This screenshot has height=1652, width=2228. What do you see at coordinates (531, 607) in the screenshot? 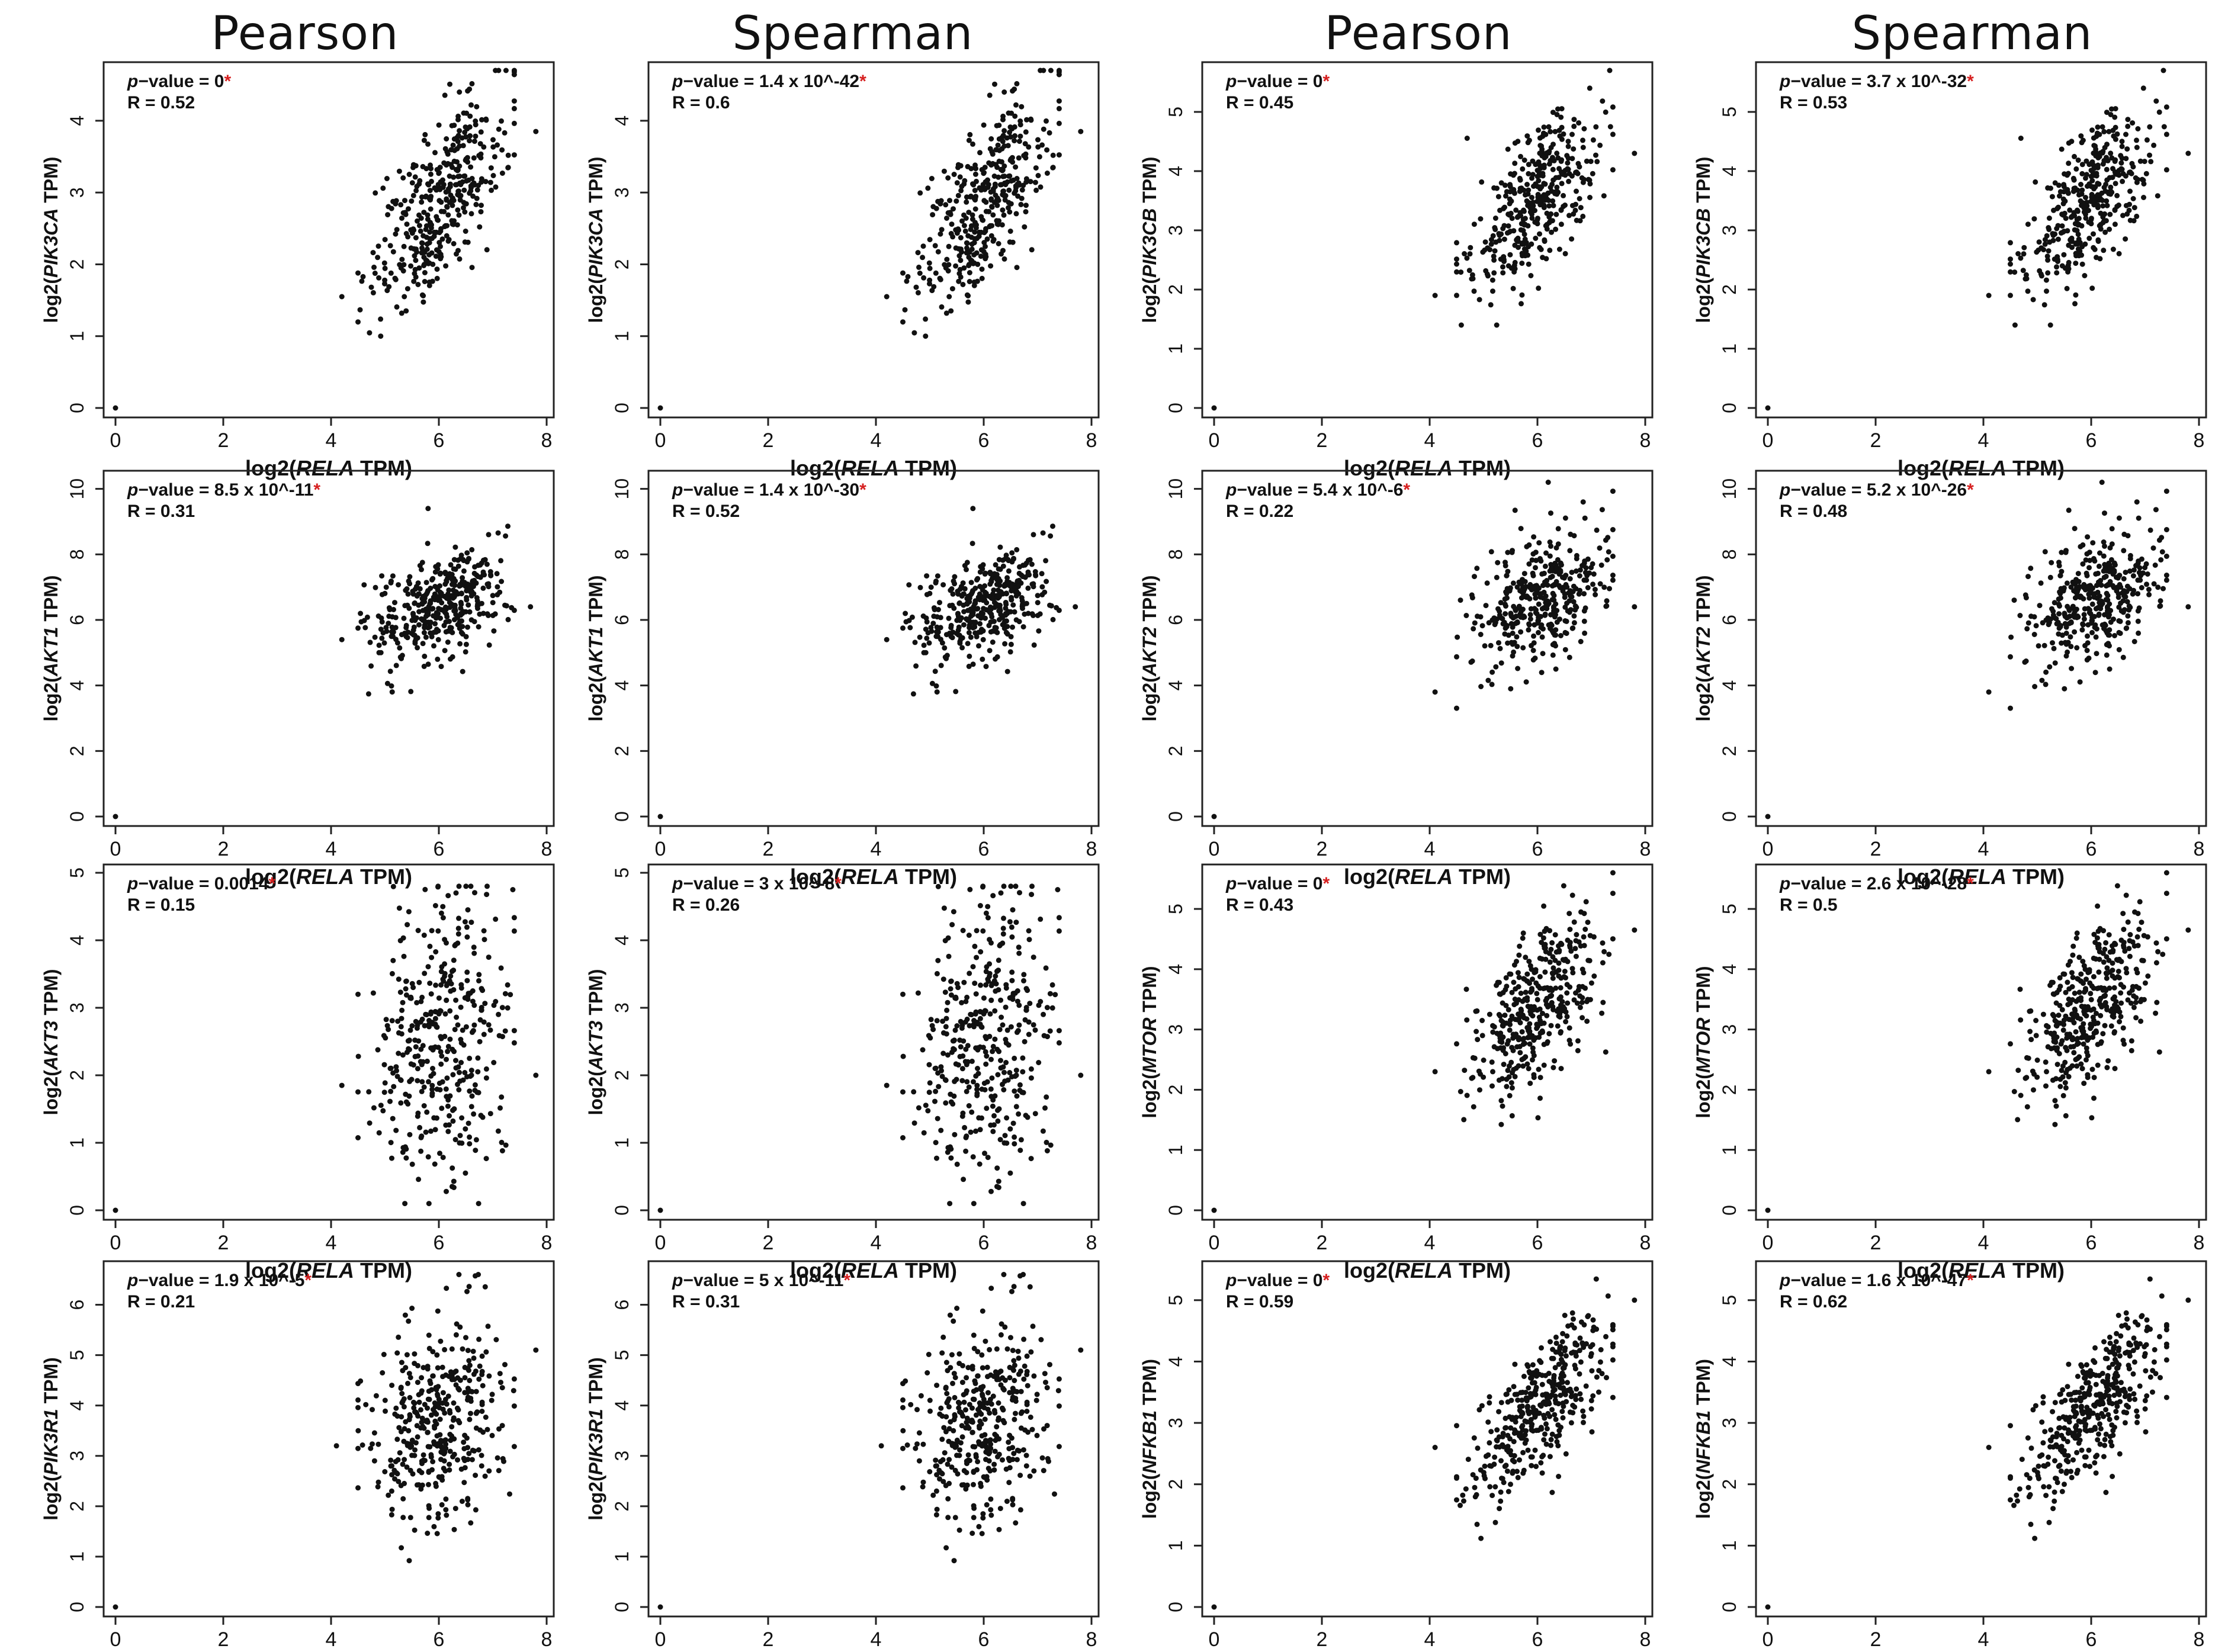
I see `outlier-point` at bounding box center [531, 607].